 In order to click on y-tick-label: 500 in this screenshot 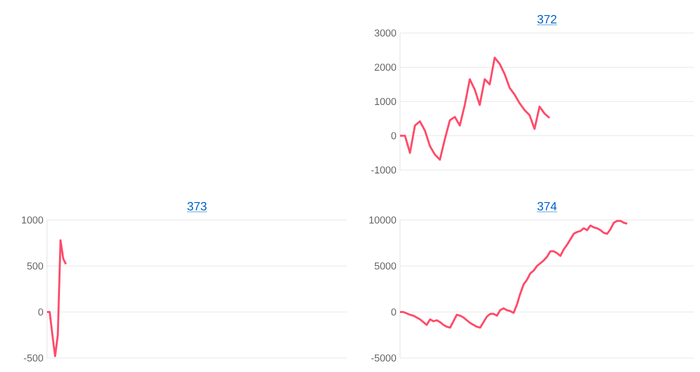, I will do `click(35, 266)`.